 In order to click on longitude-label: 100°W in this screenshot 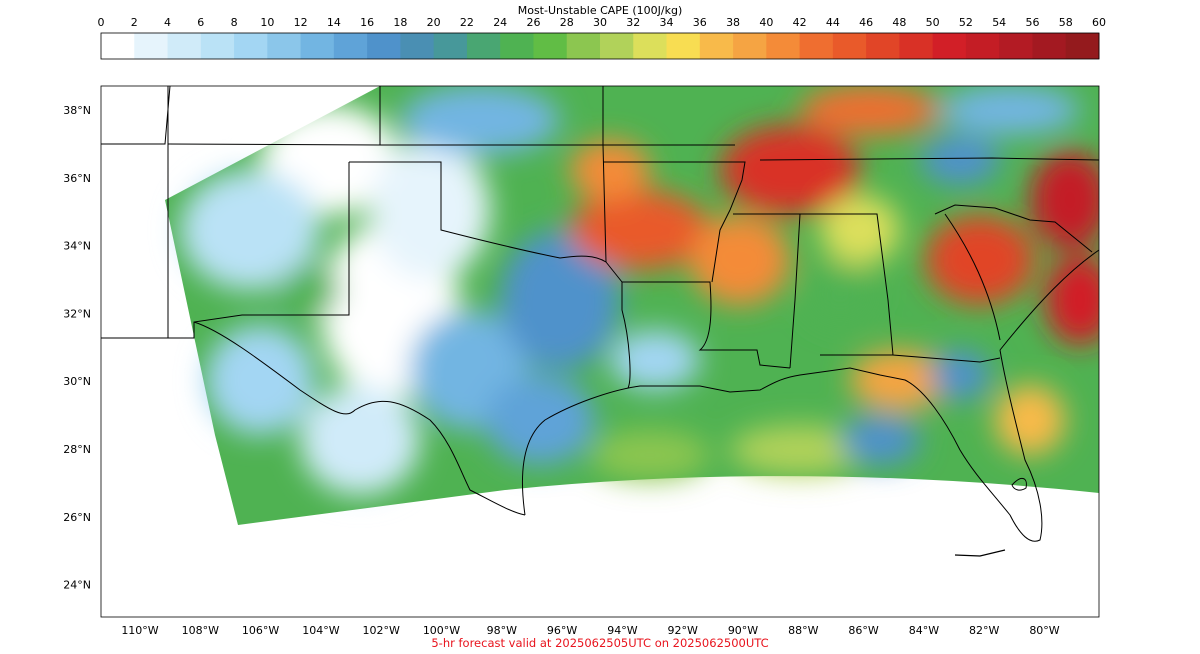, I will do `click(441, 630)`.